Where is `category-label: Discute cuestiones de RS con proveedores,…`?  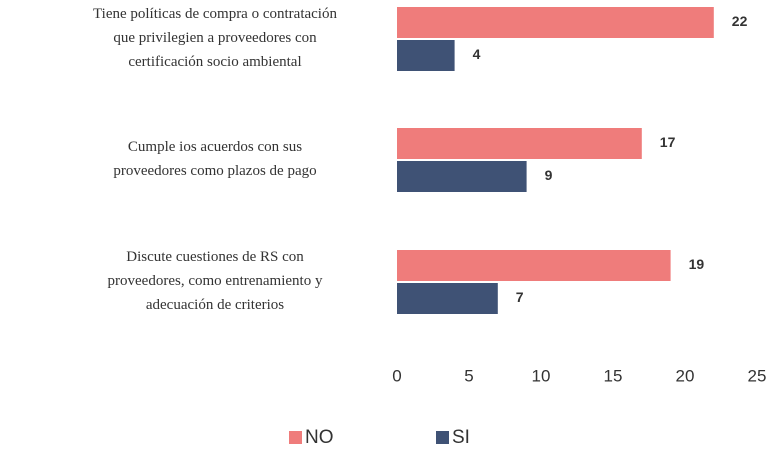 category-label: Discute cuestiones de RS con proveedores,… is located at coordinates (215, 281).